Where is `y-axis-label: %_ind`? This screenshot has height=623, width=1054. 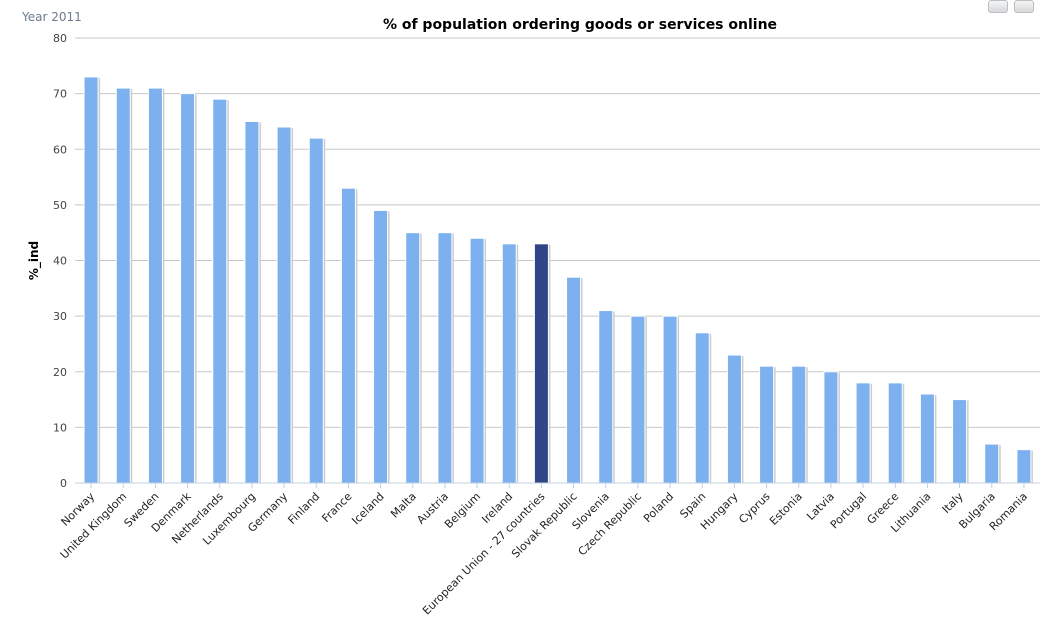
y-axis-label: %_ind is located at coordinates (34, 260).